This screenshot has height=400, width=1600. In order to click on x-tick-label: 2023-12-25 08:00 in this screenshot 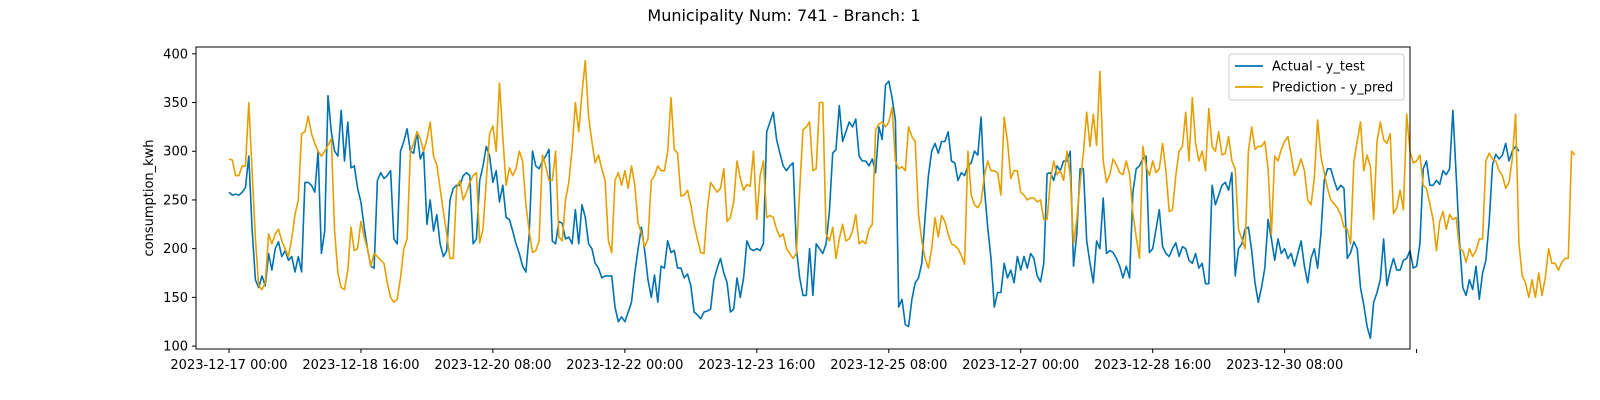, I will do `click(888, 365)`.